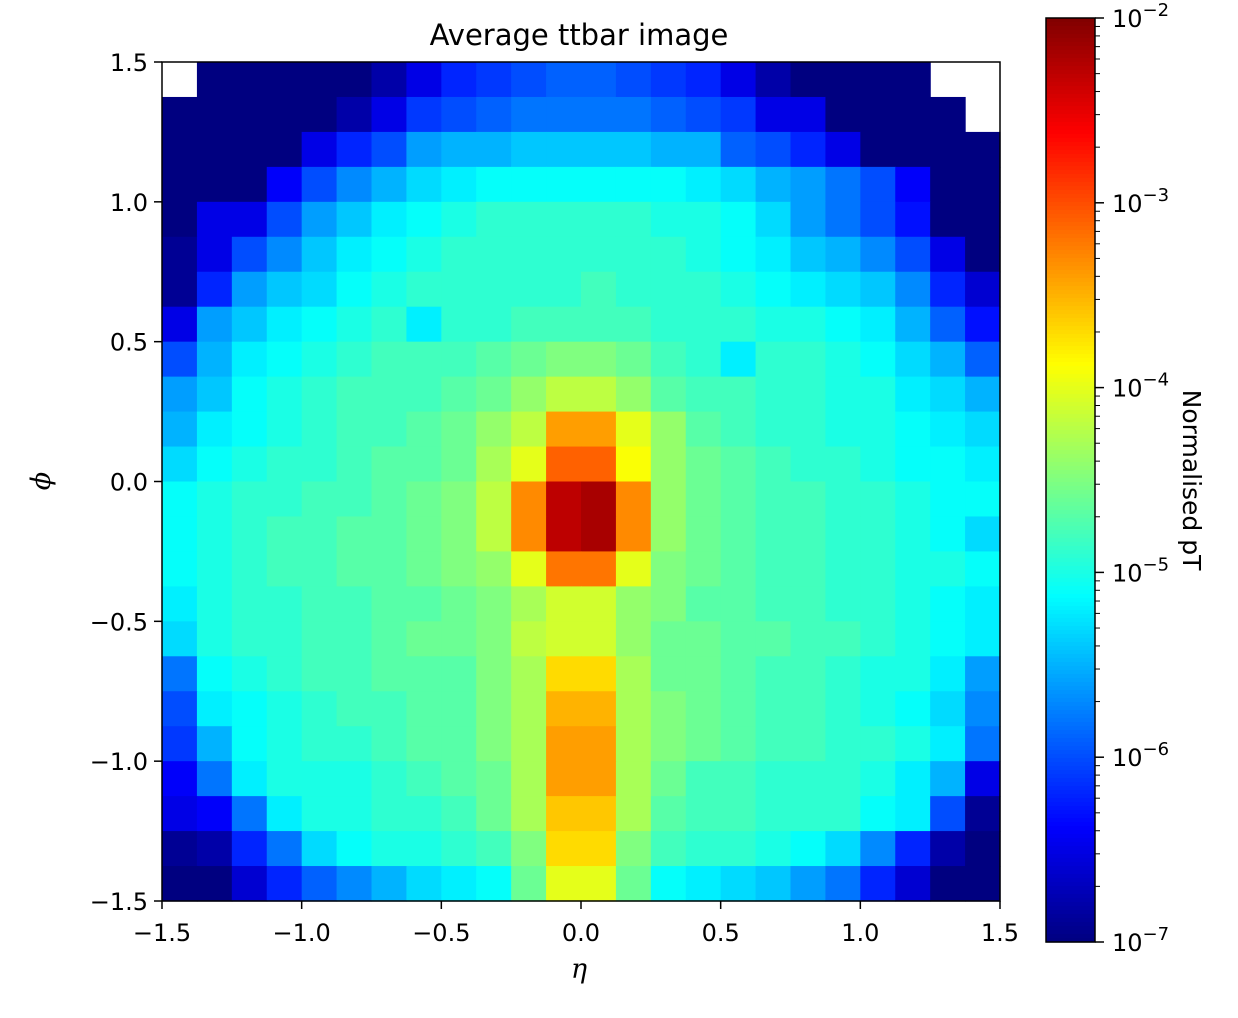  I want to click on y-axis-label: ϕ, so click(41, 481).